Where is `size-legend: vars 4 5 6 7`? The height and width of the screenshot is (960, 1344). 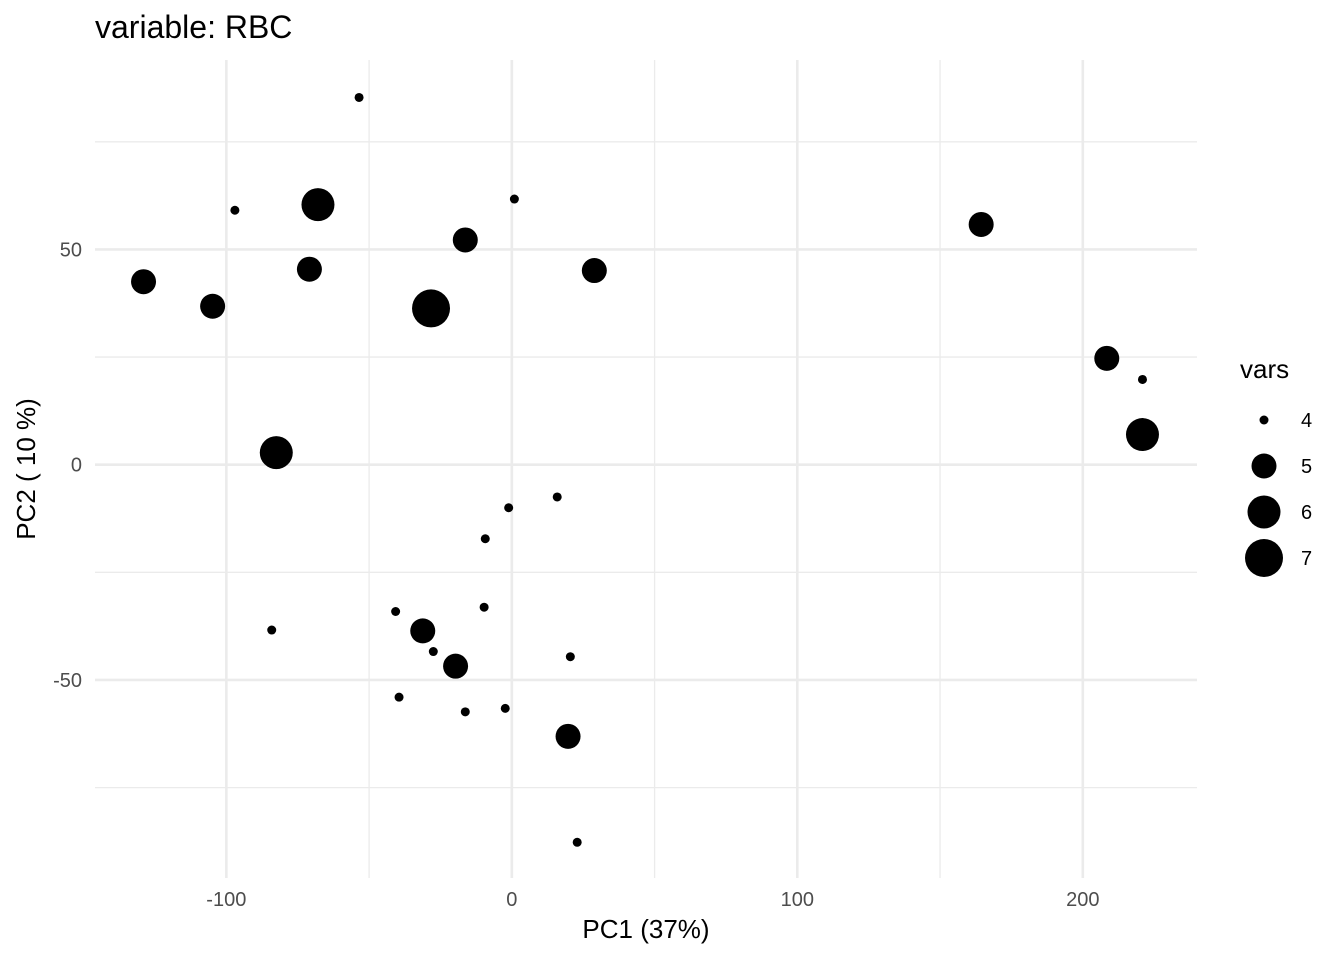 size-legend: vars 4 5 6 7 is located at coordinates (1276, 465).